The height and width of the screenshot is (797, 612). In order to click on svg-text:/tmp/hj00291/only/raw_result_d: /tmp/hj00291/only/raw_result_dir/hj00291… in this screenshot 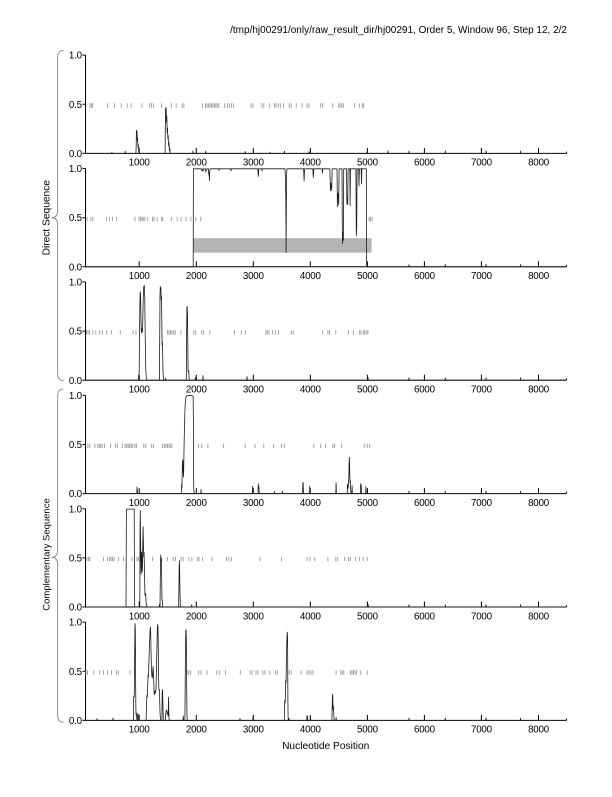, I will do `click(398, 30)`.